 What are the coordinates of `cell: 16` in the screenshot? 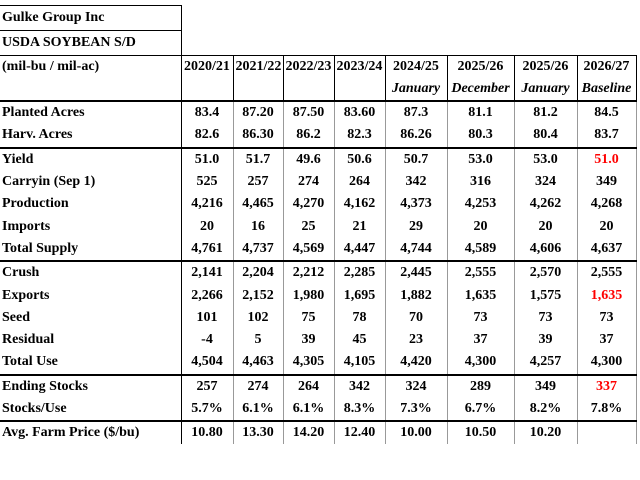 It's located at (258, 226).